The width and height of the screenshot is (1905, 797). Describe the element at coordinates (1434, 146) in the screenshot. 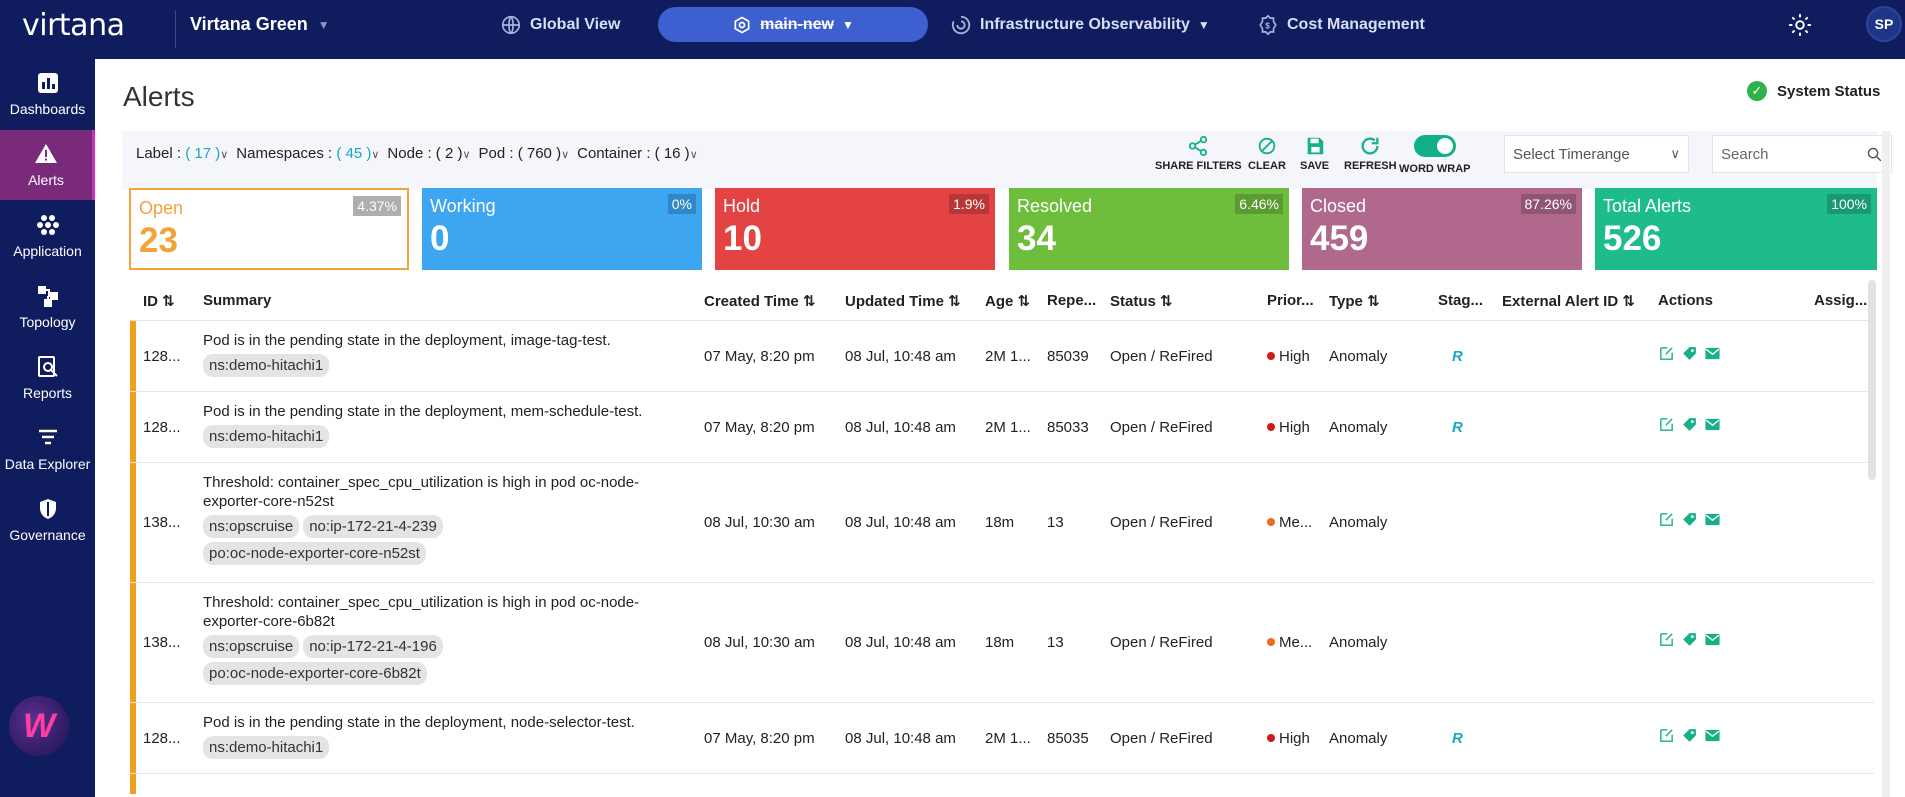

I see `word-wrap-switch` at that location.